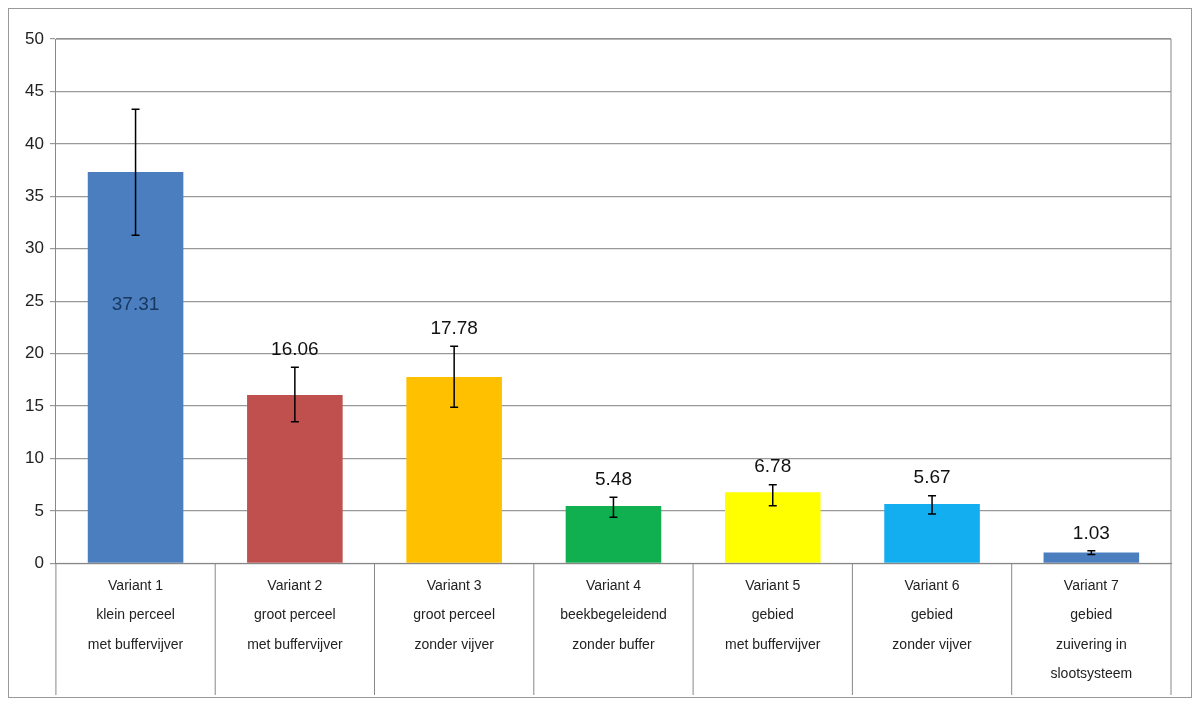  What do you see at coordinates (613, 479) in the screenshot?
I see `data-label: 5.48` at bounding box center [613, 479].